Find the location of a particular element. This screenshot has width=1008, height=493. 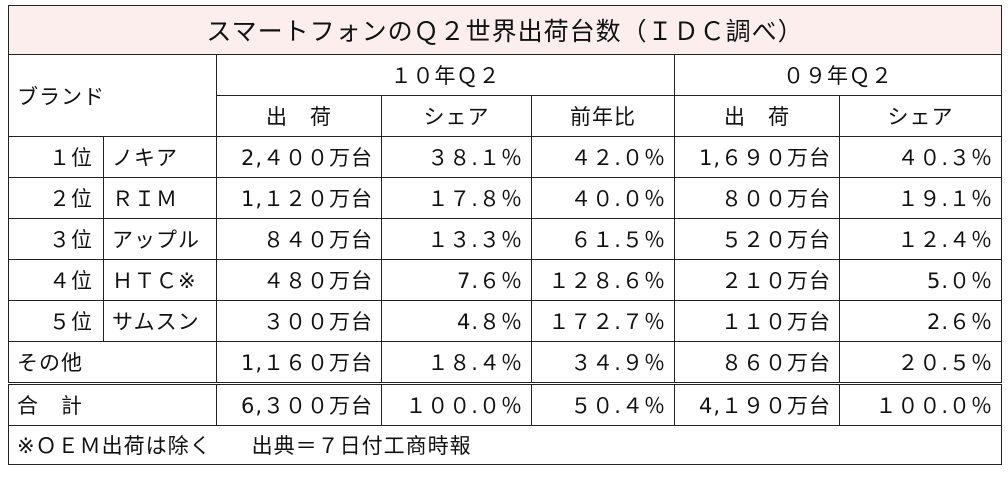

yoy-cell: １７２.７％ is located at coordinates (603, 321).